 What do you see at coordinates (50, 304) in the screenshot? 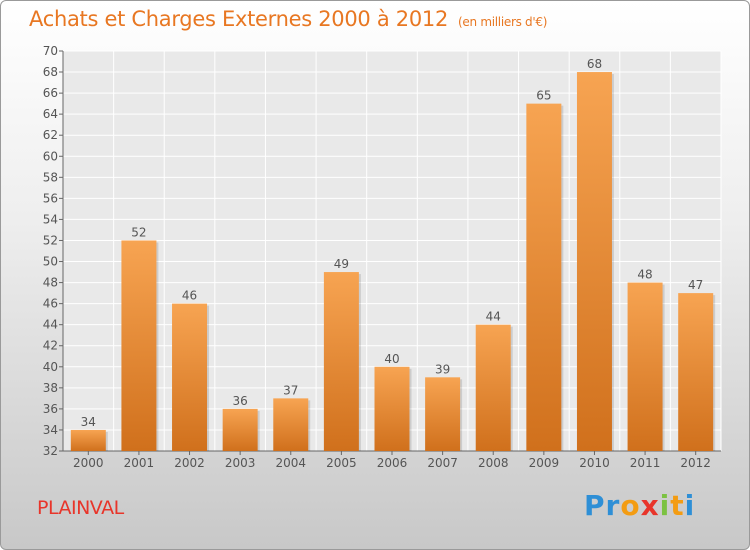
I see `y-tick-label: 46` at bounding box center [50, 304].